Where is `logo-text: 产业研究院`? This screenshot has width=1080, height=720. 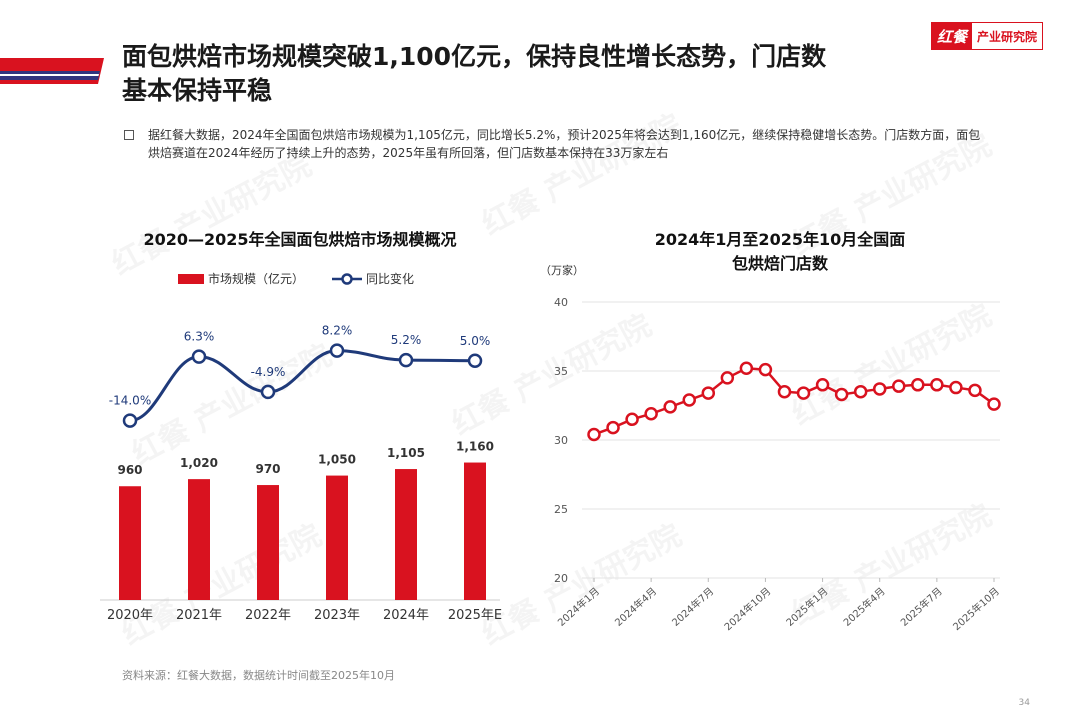
logo-text: 产业研究院 is located at coordinates (1007, 36).